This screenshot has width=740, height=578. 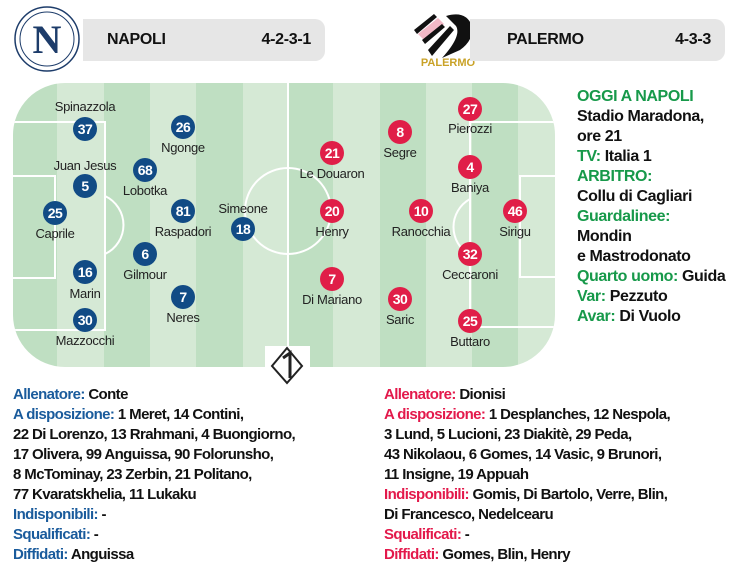 I want to click on away-formation: 4-3-3, so click(x=693, y=39).